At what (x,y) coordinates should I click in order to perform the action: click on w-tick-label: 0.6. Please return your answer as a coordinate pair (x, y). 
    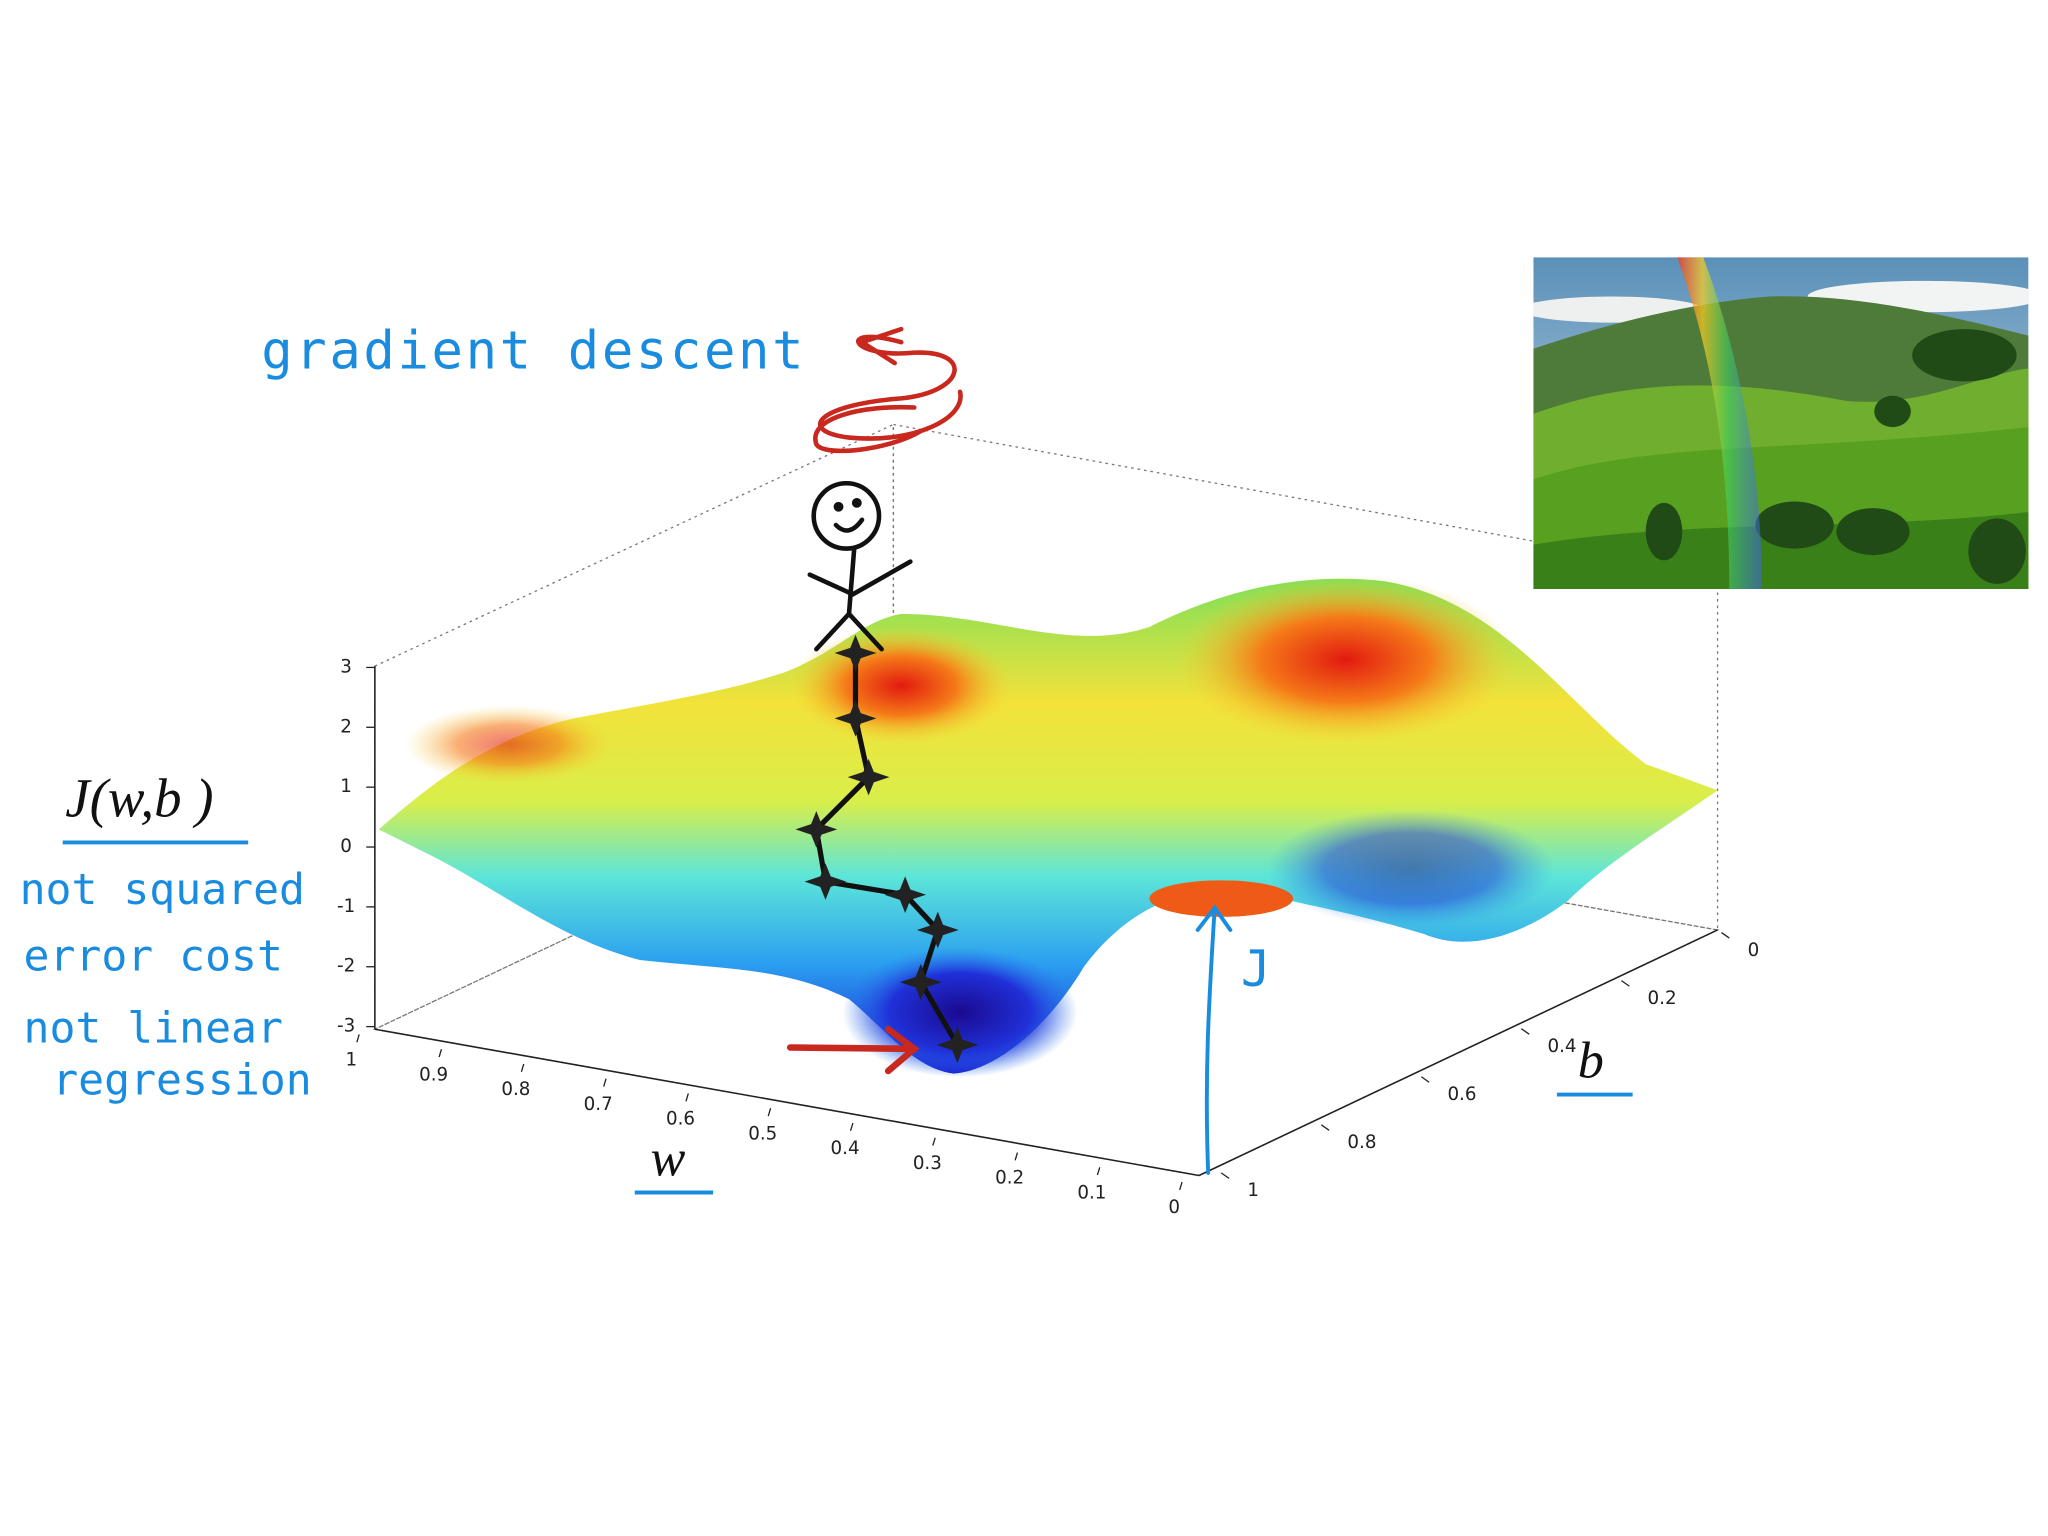
    Looking at the image, I should click on (680, 1119).